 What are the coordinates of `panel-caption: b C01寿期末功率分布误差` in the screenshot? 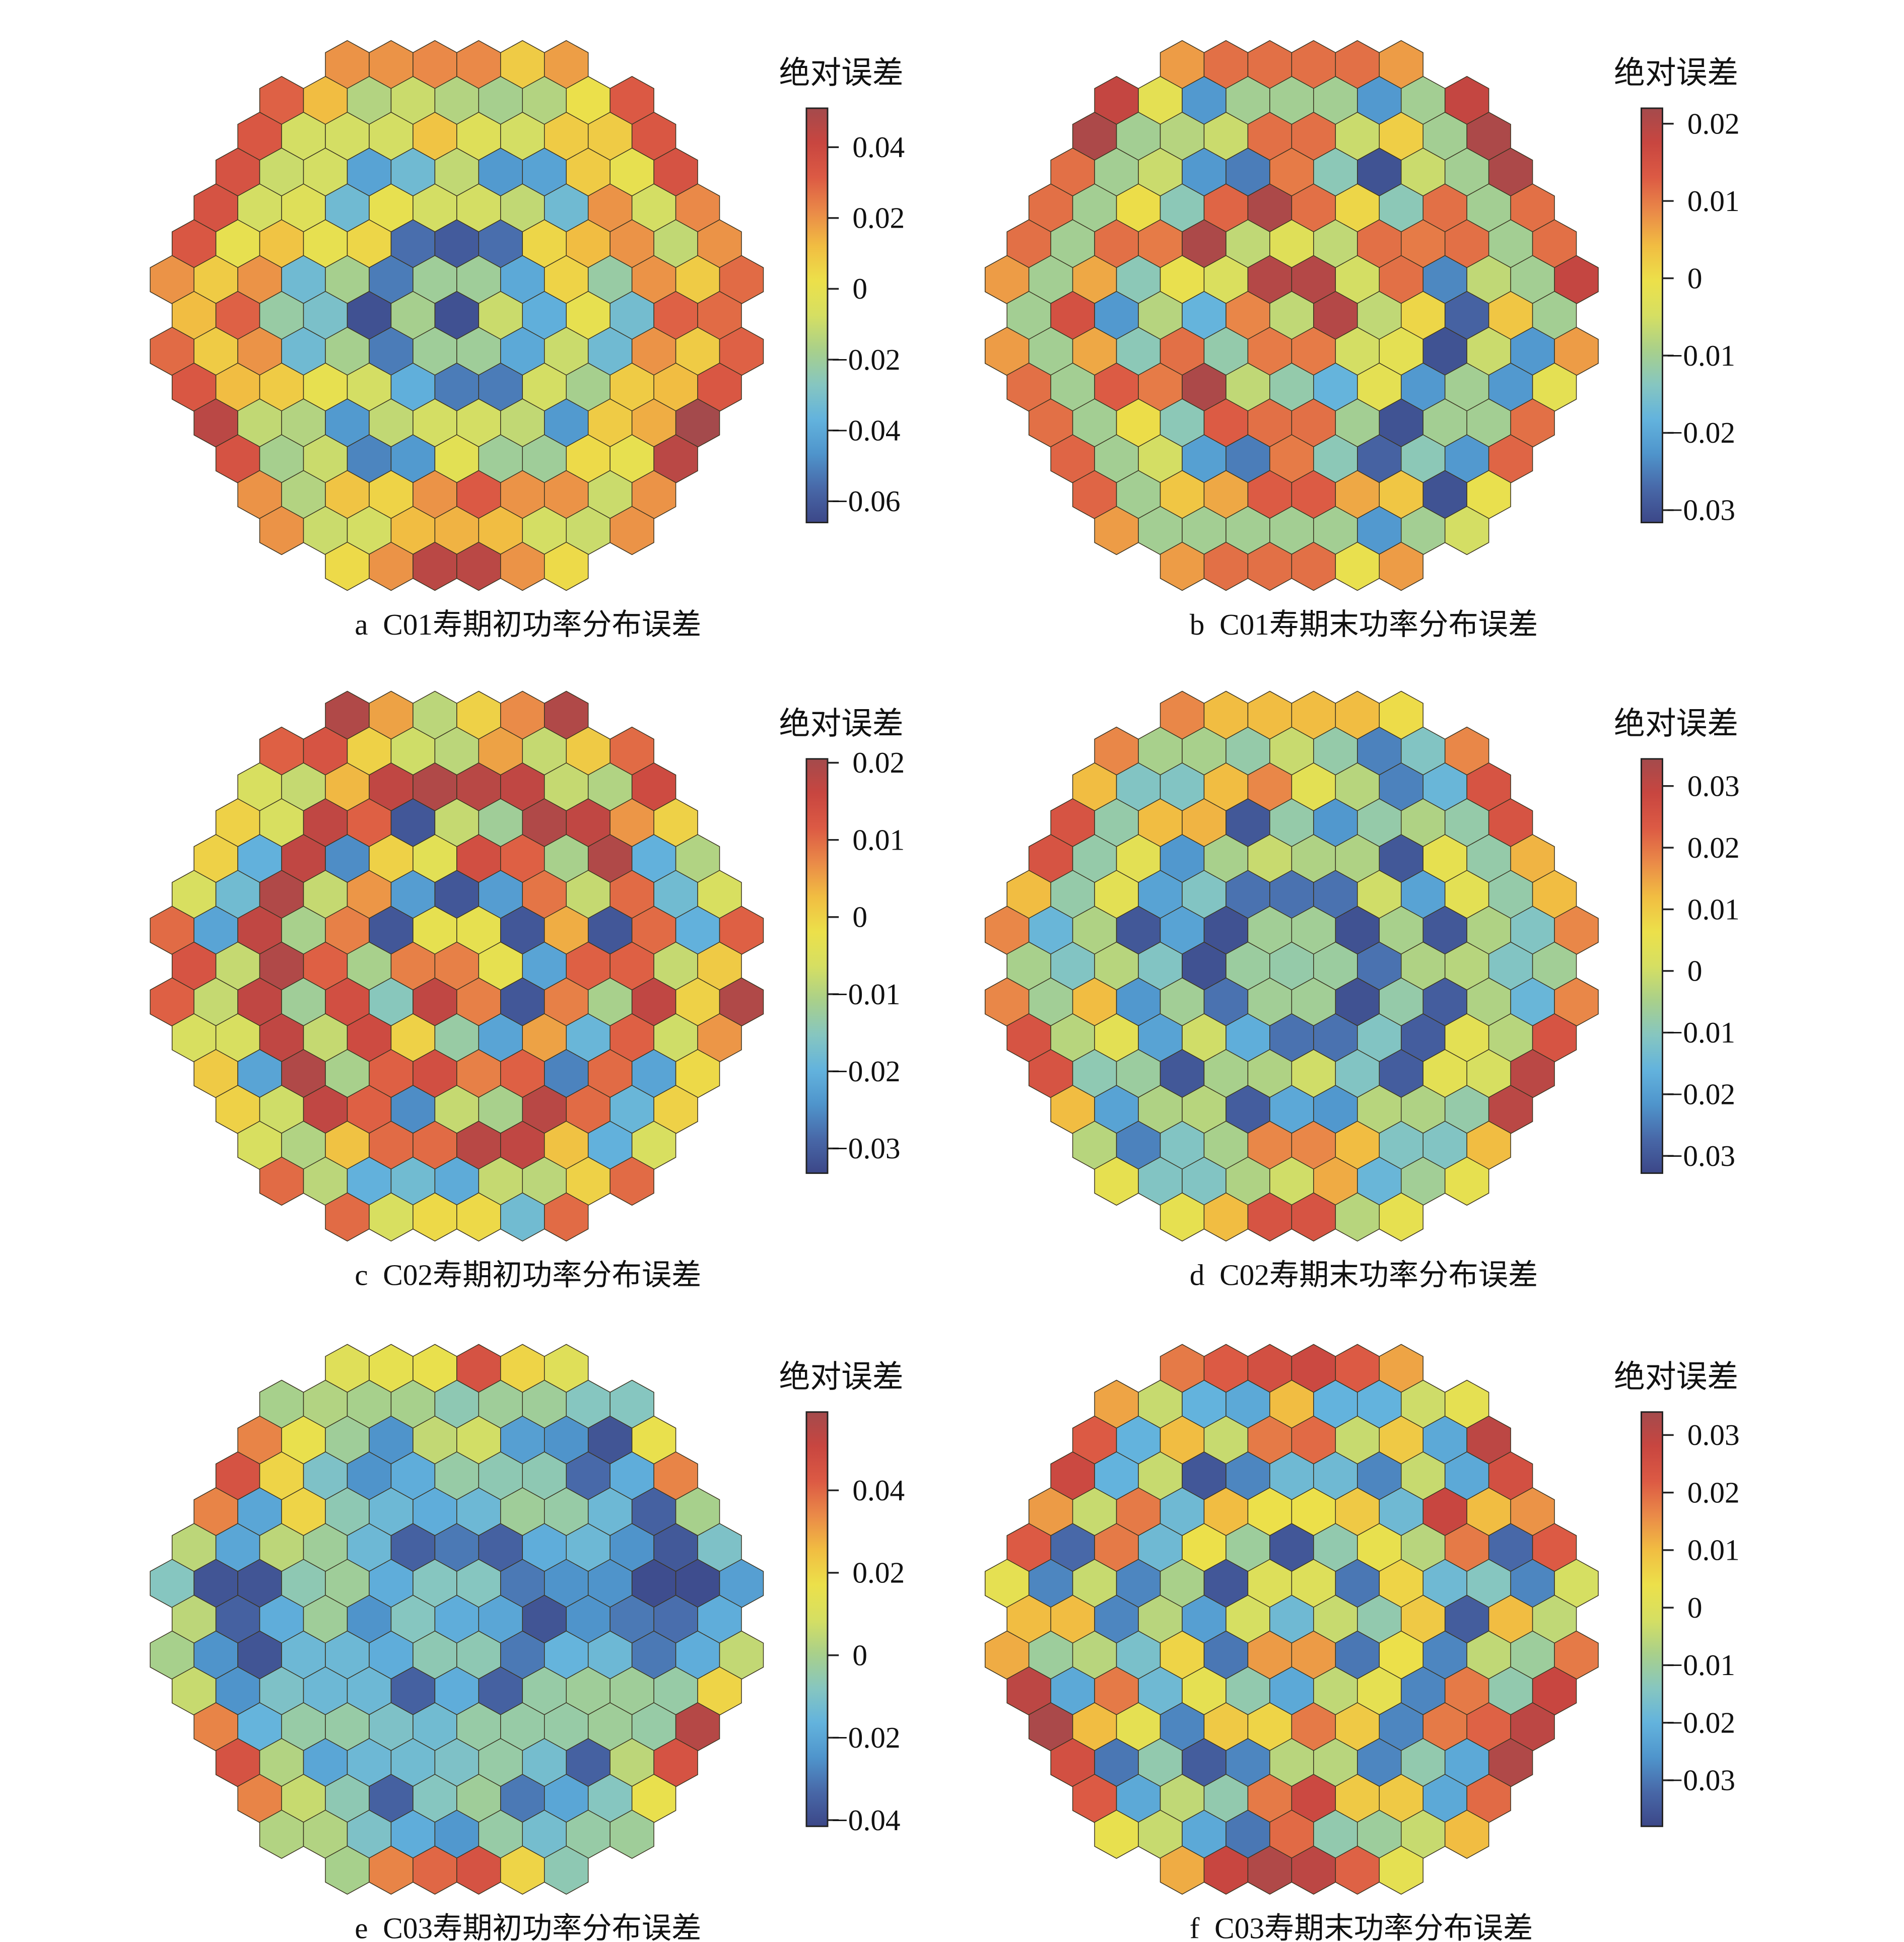 It's located at (1364, 624).